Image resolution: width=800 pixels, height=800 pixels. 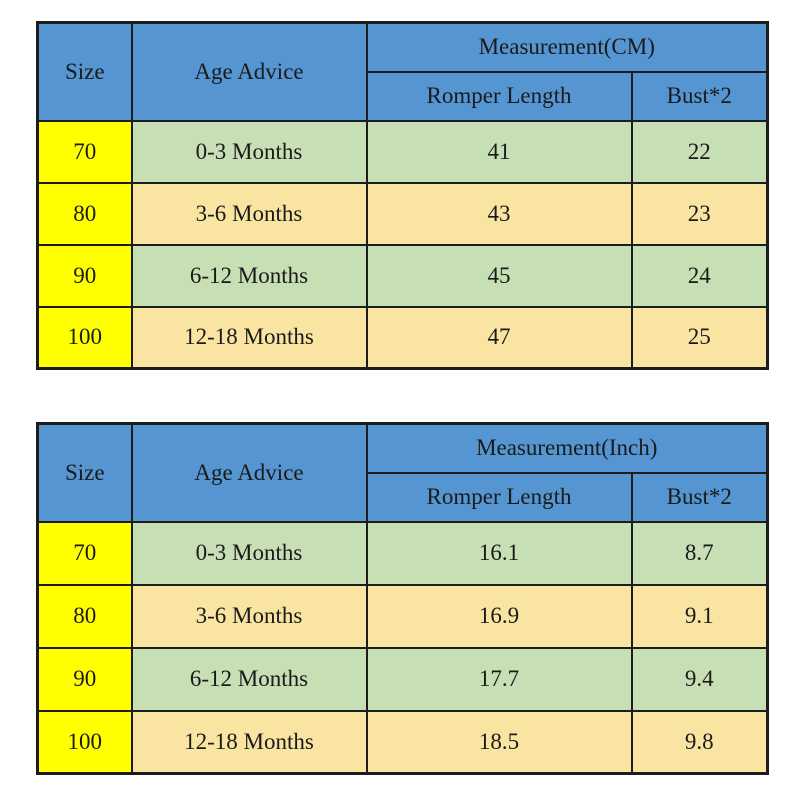 I want to click on table-row: 90 6-12 Months 45 24, so click(x=402, y=275).